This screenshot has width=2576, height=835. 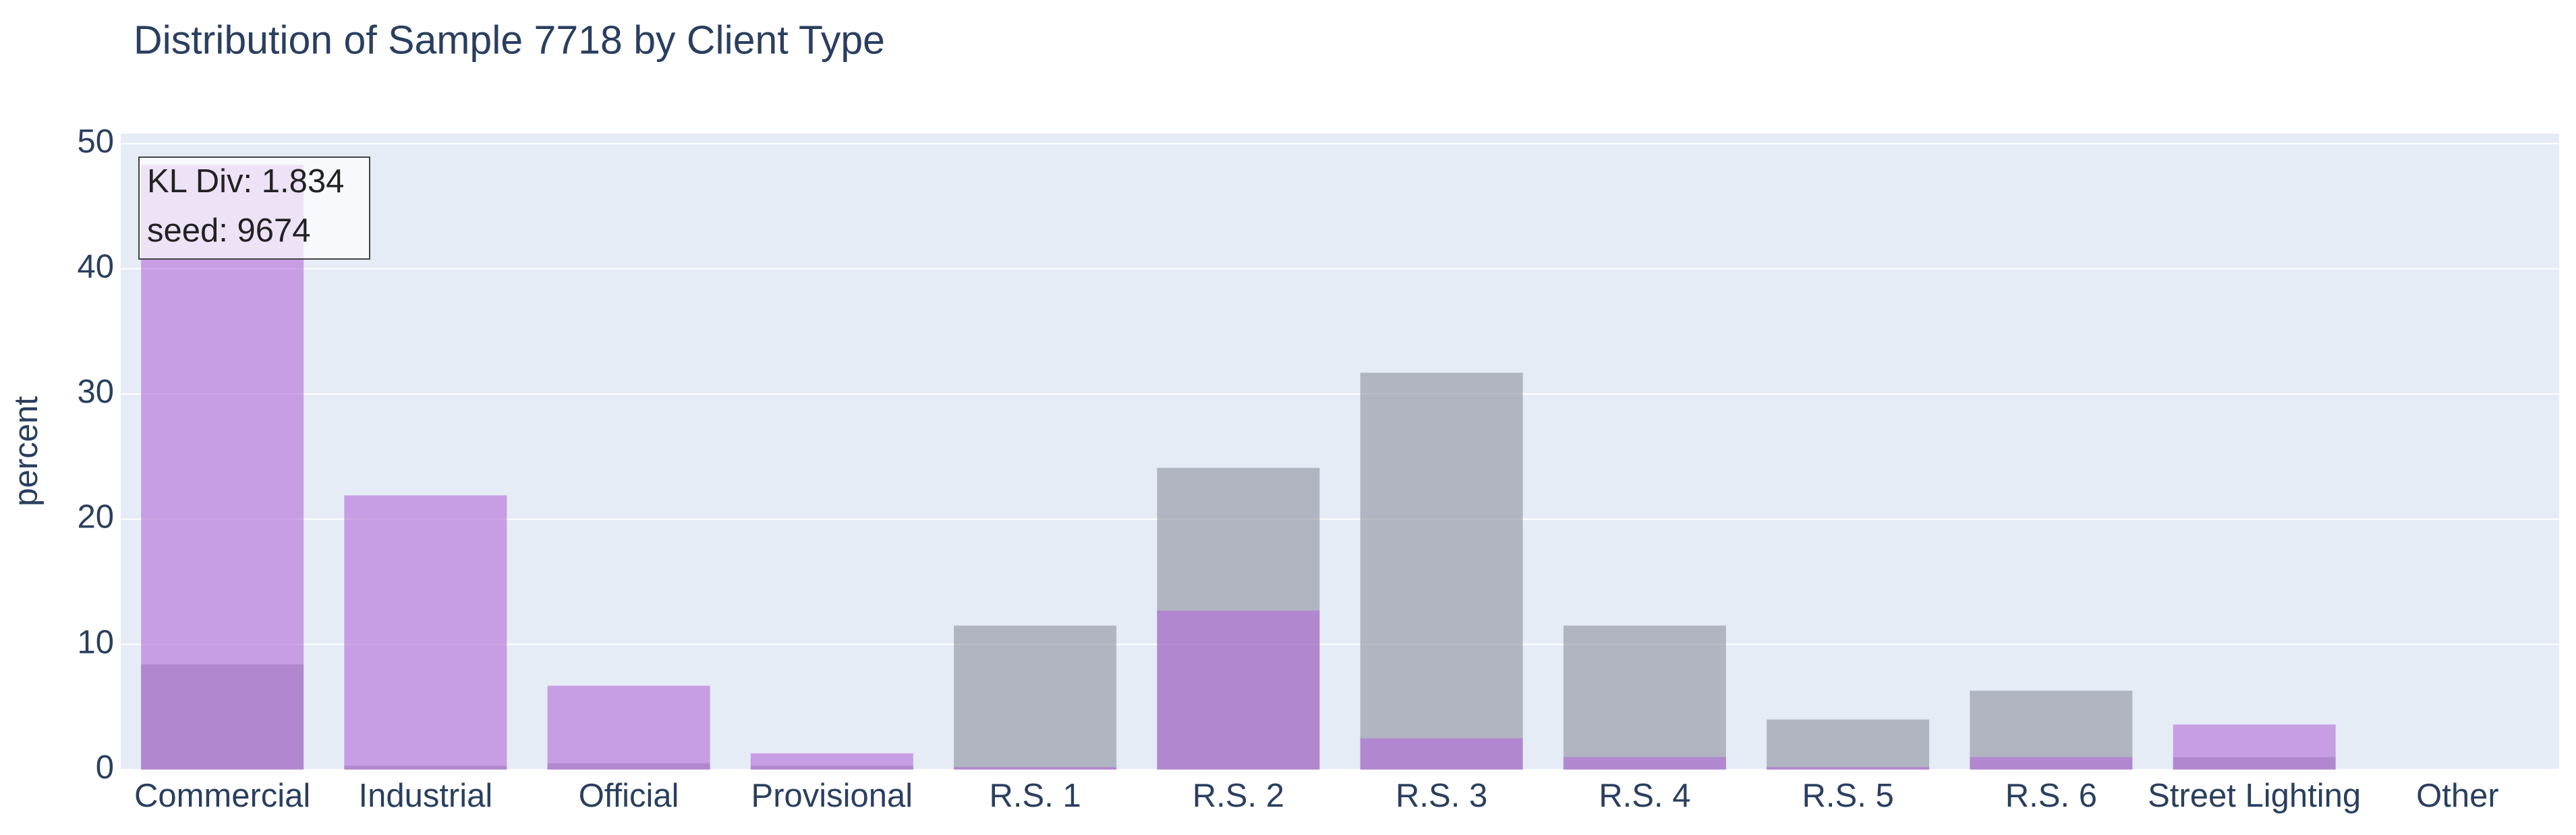 I want to click on x-tick-label: R.S. 4, so click(x=1644, y=796).